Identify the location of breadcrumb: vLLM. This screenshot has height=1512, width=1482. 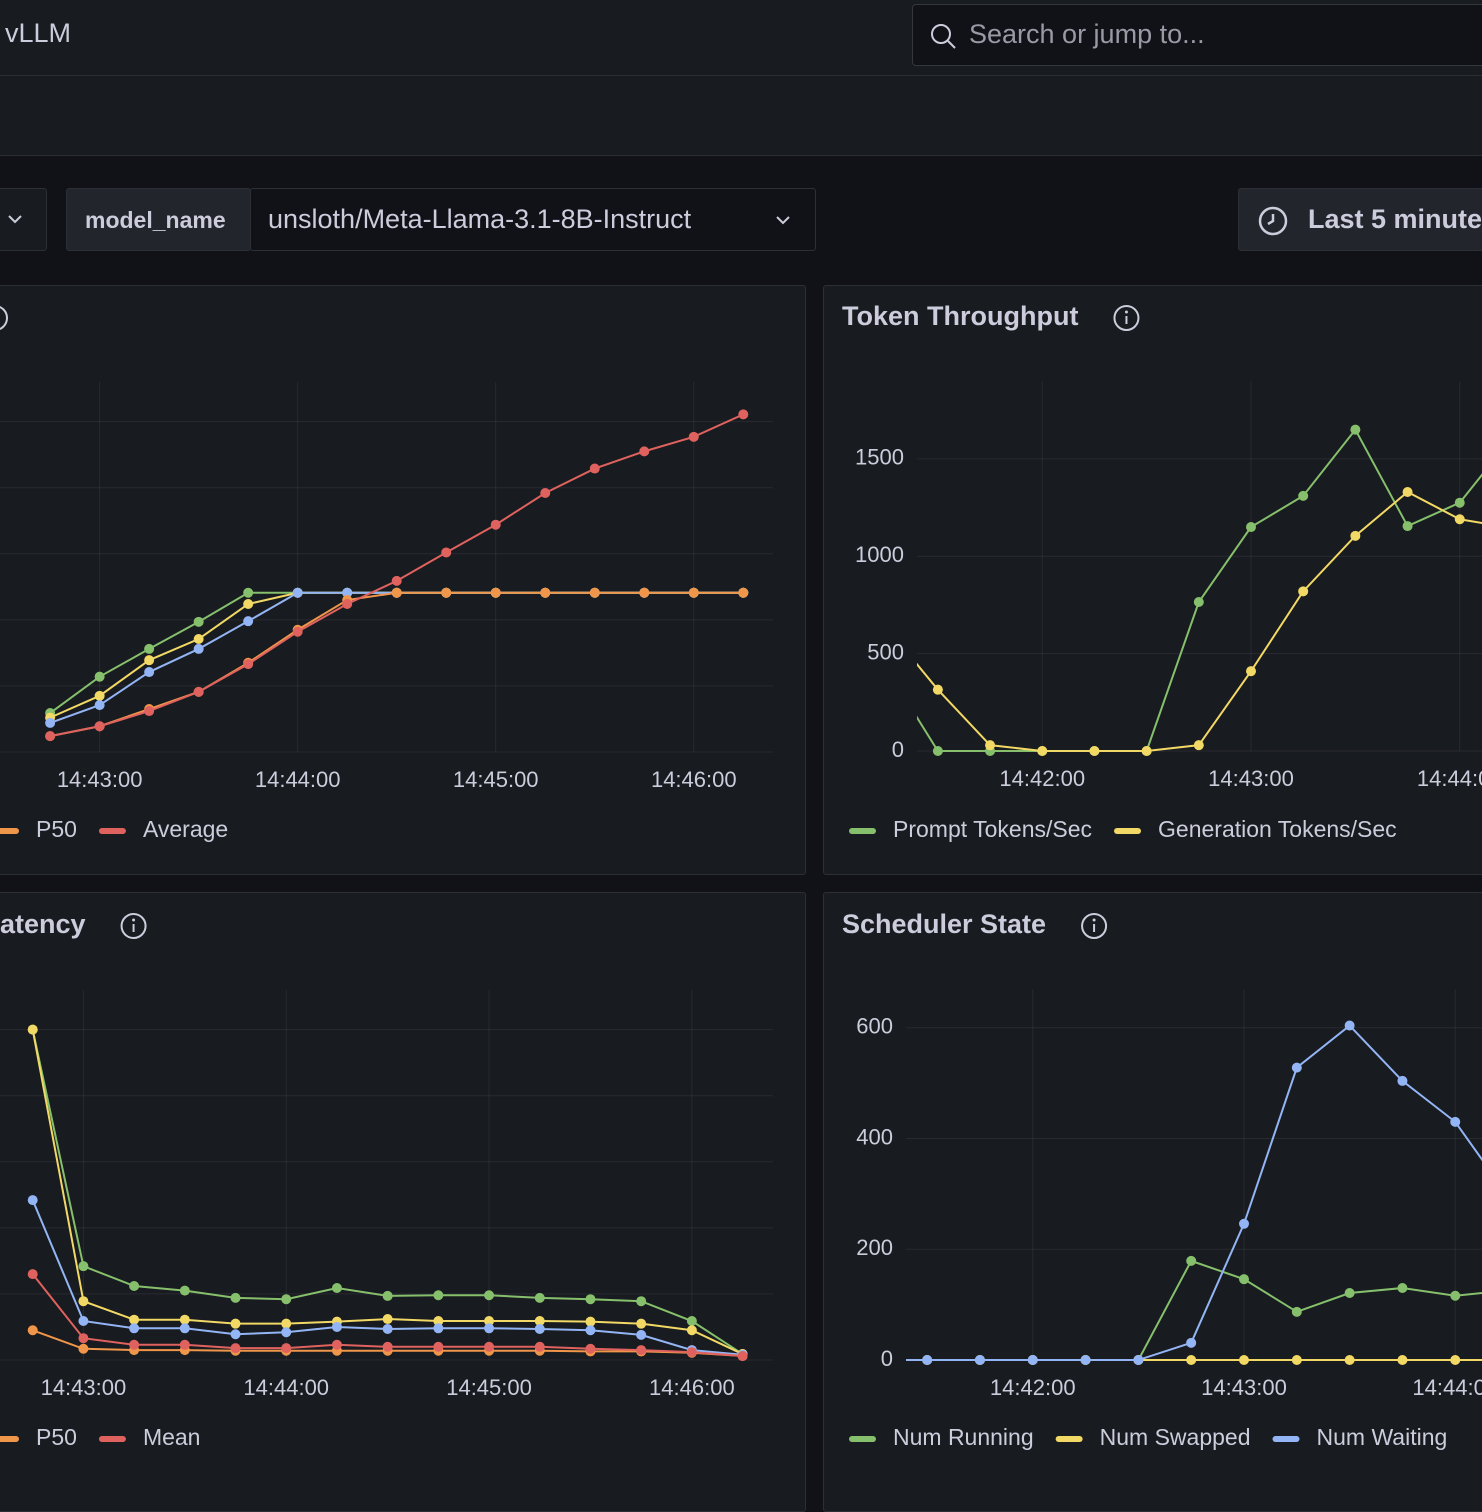
(38, 33).